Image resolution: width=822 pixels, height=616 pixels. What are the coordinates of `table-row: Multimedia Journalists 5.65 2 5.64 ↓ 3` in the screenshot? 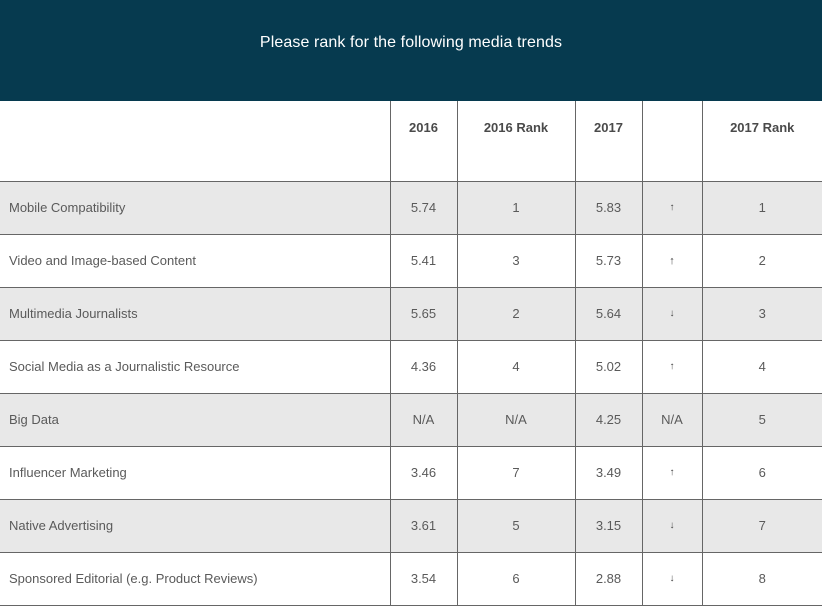 It's located at (411, 314).